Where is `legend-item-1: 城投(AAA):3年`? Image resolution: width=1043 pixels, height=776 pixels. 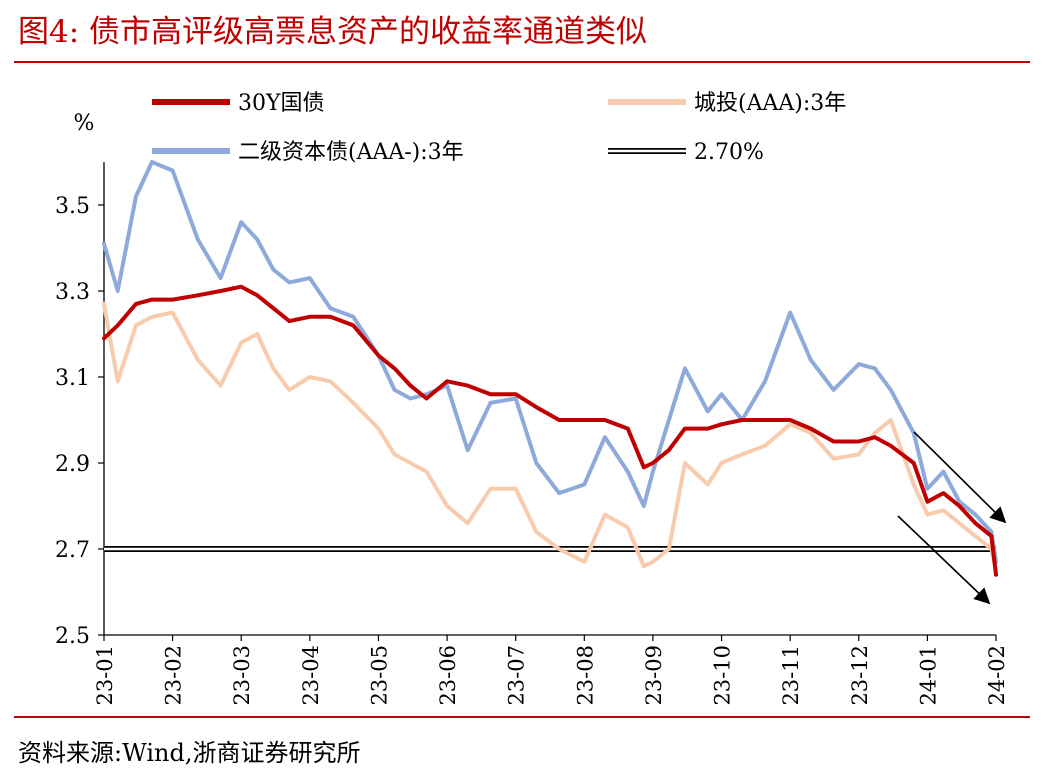
legend-item-1: 城投(AAA):3年 is located at coordinates (727, 103).